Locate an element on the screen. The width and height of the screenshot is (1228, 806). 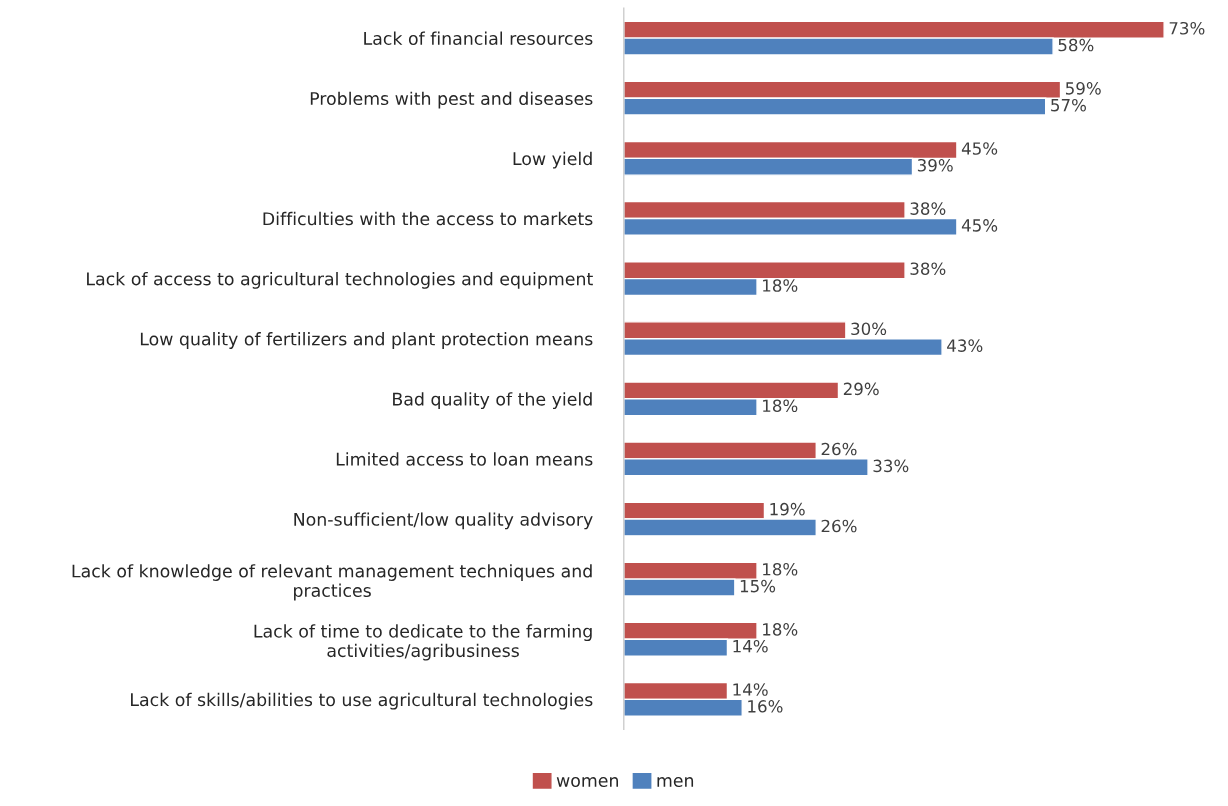
y-tick-label: Limited access to loan means is located at coordinates (464, 459).